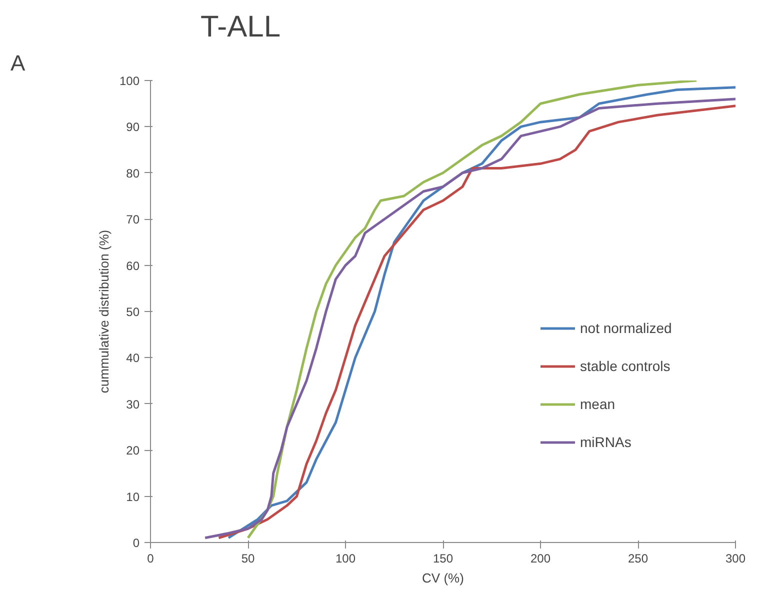 This screenshot has height=592, width=760. What do you see at coordinates (133, 497) in the screenshot?
I see `y-tick-label: 10` at bounding box center [133, 497].